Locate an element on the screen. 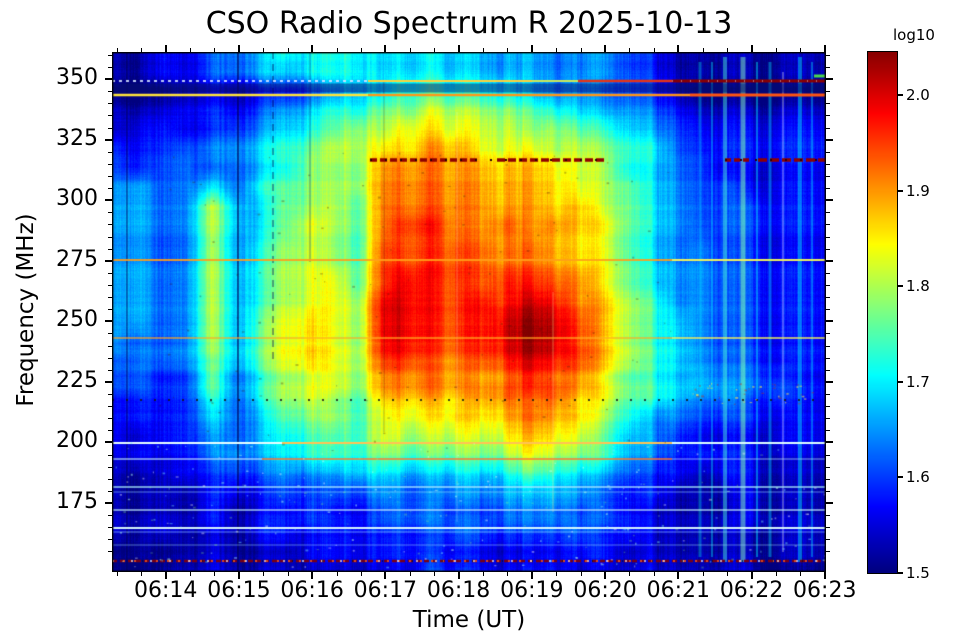 The height and width of the screenshot is (643, 953). y-tick-label: 325 is located at coordinates (77, 138).